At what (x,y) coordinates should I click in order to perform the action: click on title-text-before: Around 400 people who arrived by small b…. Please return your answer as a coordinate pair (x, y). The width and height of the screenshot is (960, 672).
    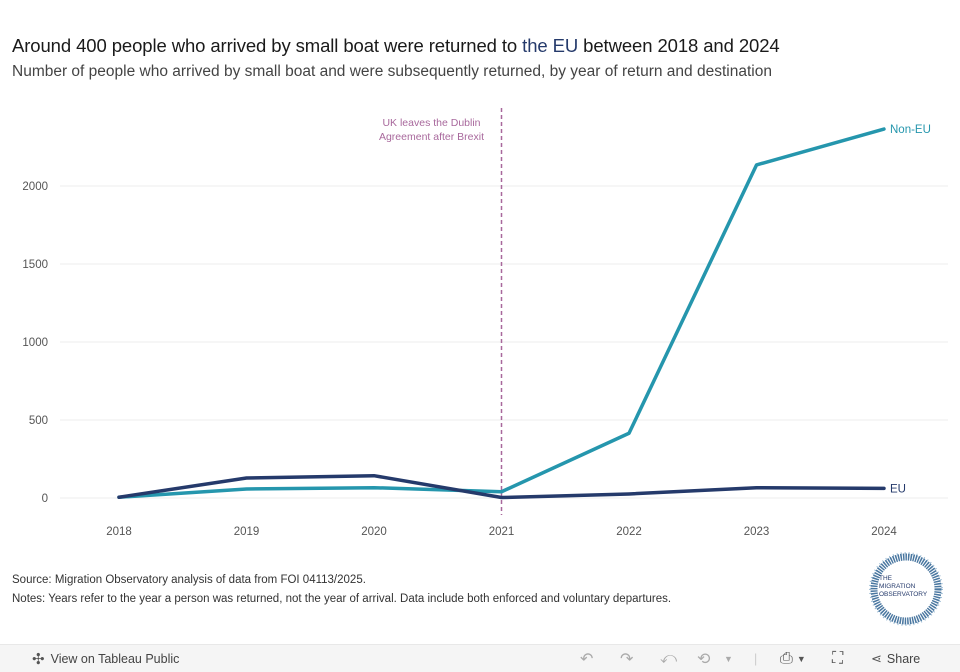
    Looking at the image, I should click on (267, 45).